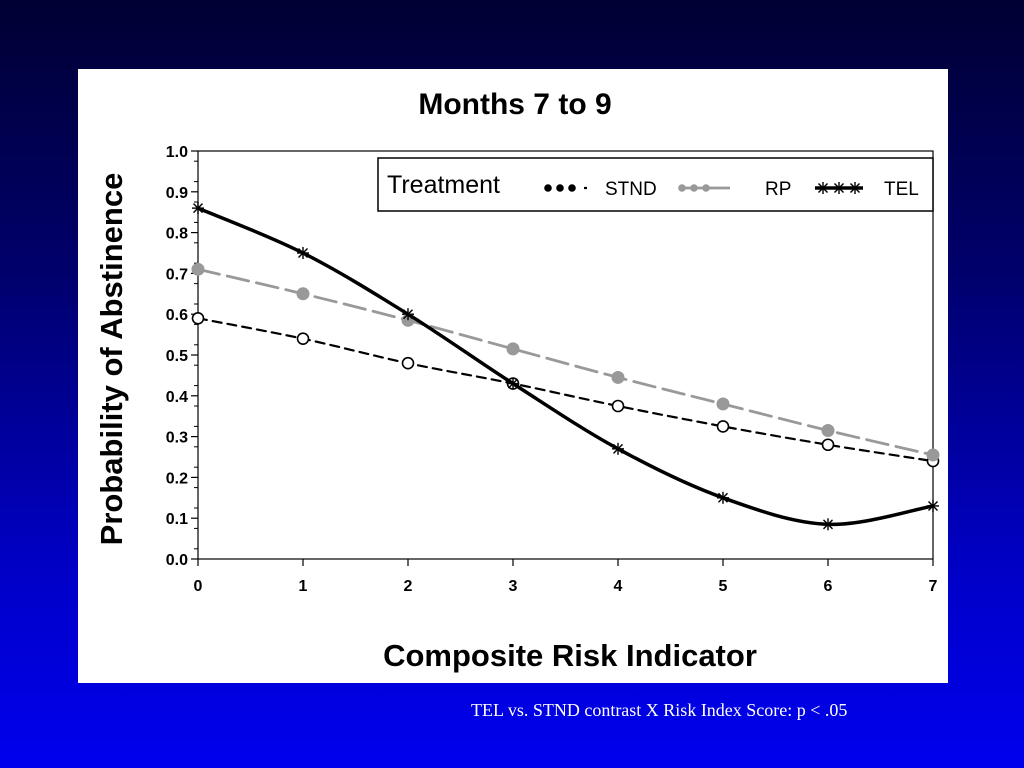  Describe the element at coordinates (177, 438) in the screenshot. I see `y-tick-label: 0.3` at that location.